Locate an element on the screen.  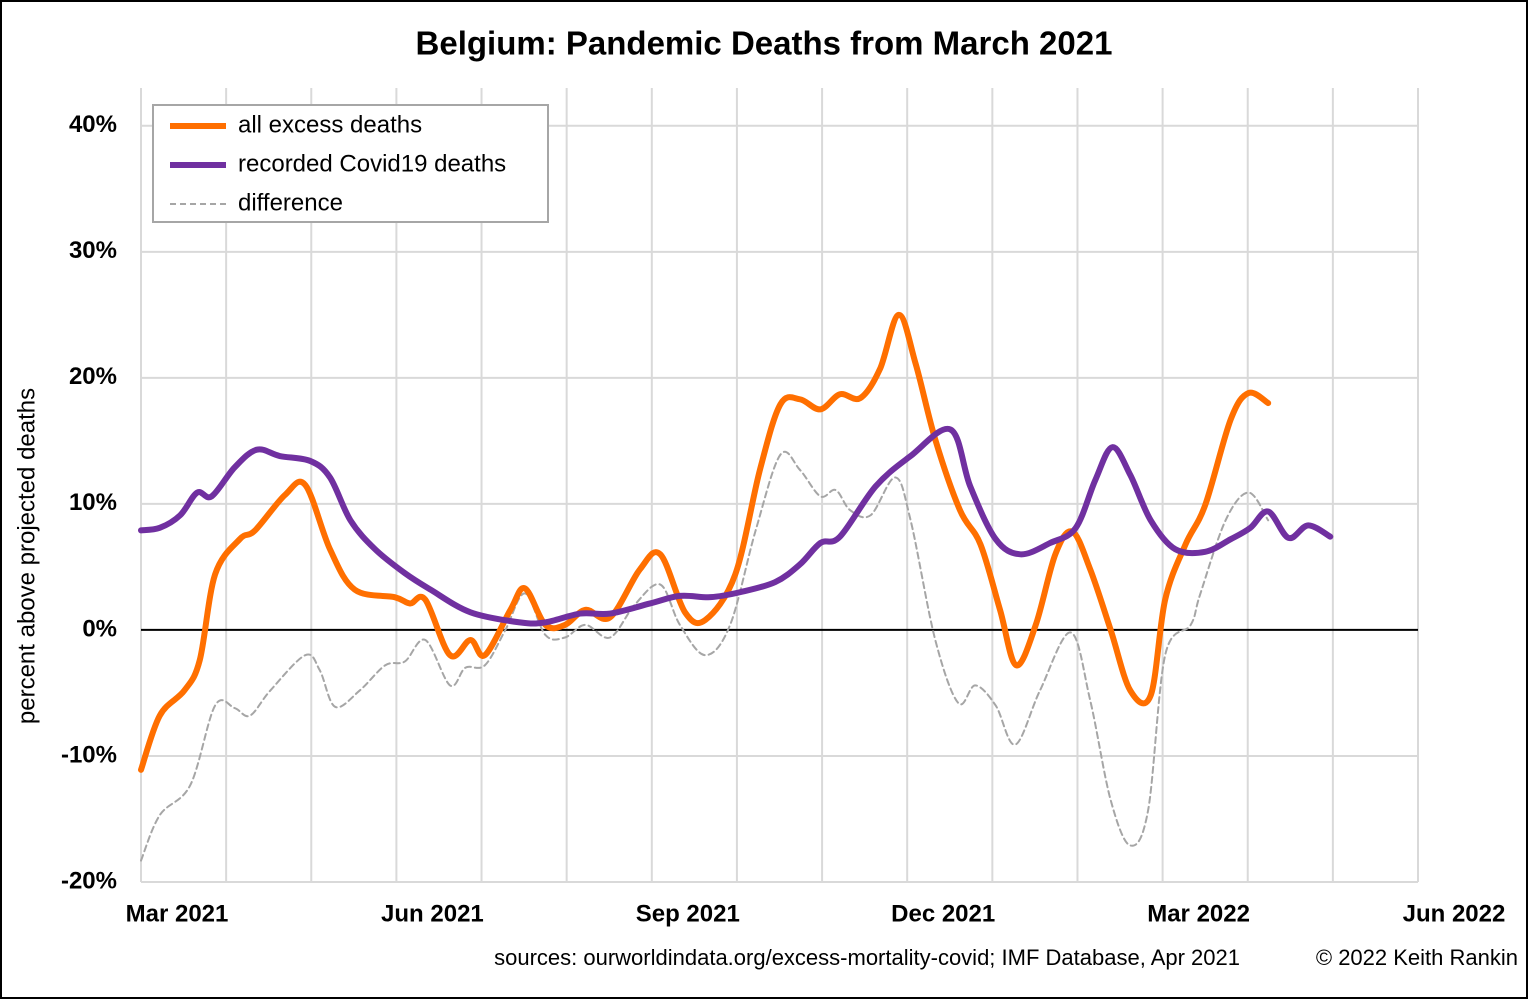
x-tick-label: Jun 2021 is located at coordinates (432, 913).